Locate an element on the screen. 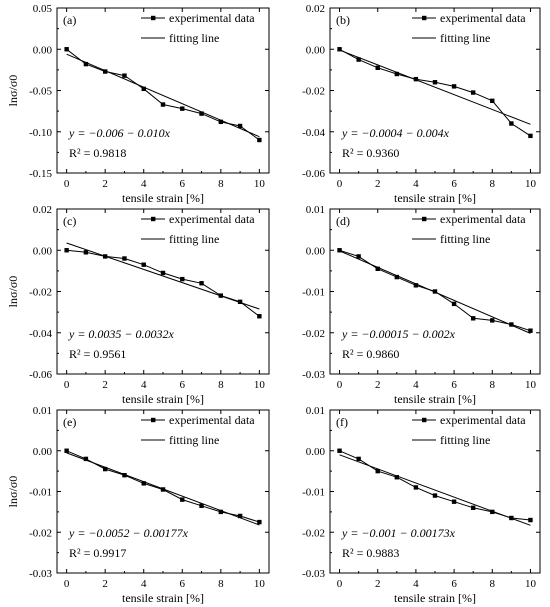  y-tick-label: -0.04 is located at coordinates (313, 133).